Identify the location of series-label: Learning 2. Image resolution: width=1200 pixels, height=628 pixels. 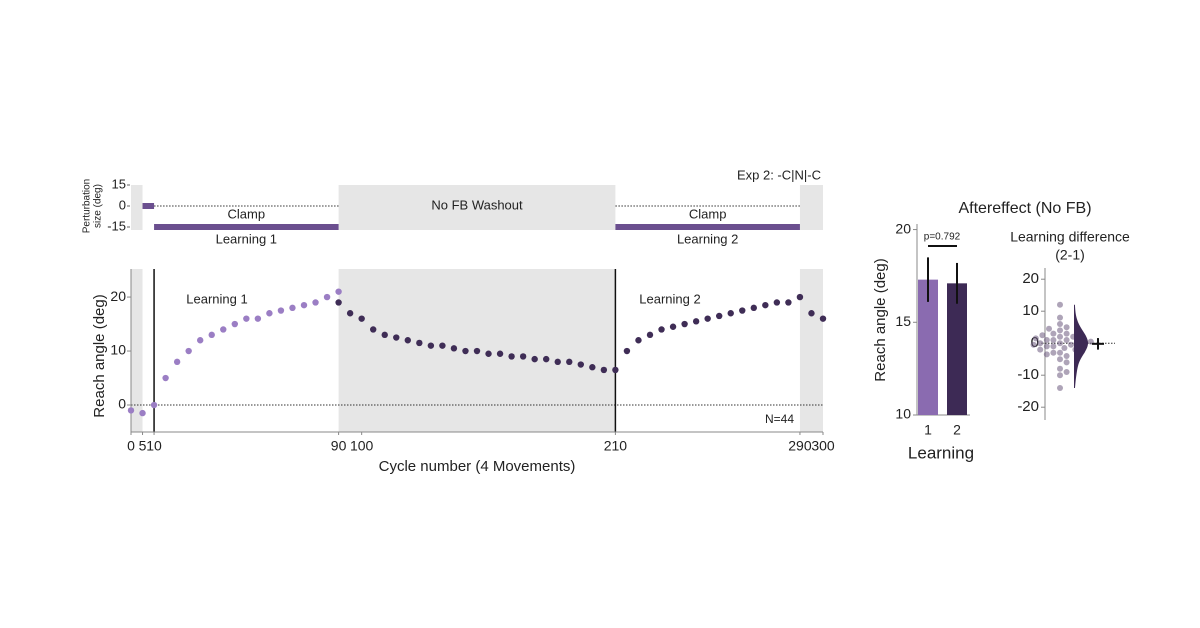
(669, 298).